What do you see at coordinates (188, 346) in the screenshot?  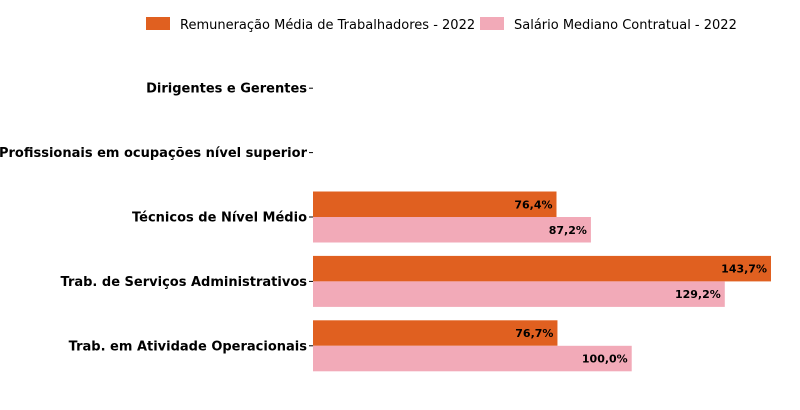 I see `category-label: Trab. em Atividade Operacionais` at bounding box center [188, 346].